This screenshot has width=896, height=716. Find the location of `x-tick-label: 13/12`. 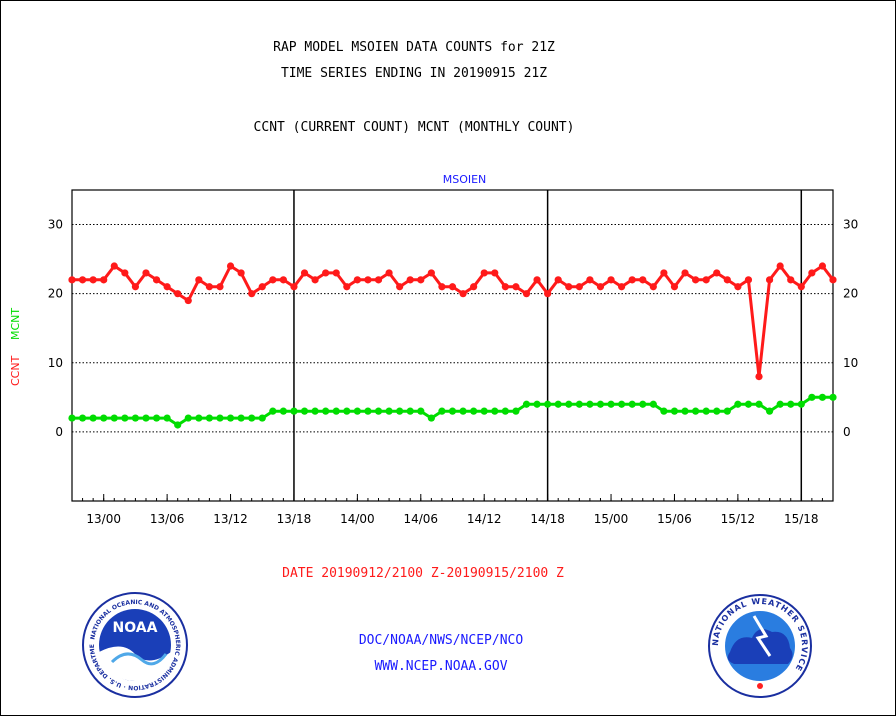

x-tick-label: 13/12 is located at coordinates (230, 519).